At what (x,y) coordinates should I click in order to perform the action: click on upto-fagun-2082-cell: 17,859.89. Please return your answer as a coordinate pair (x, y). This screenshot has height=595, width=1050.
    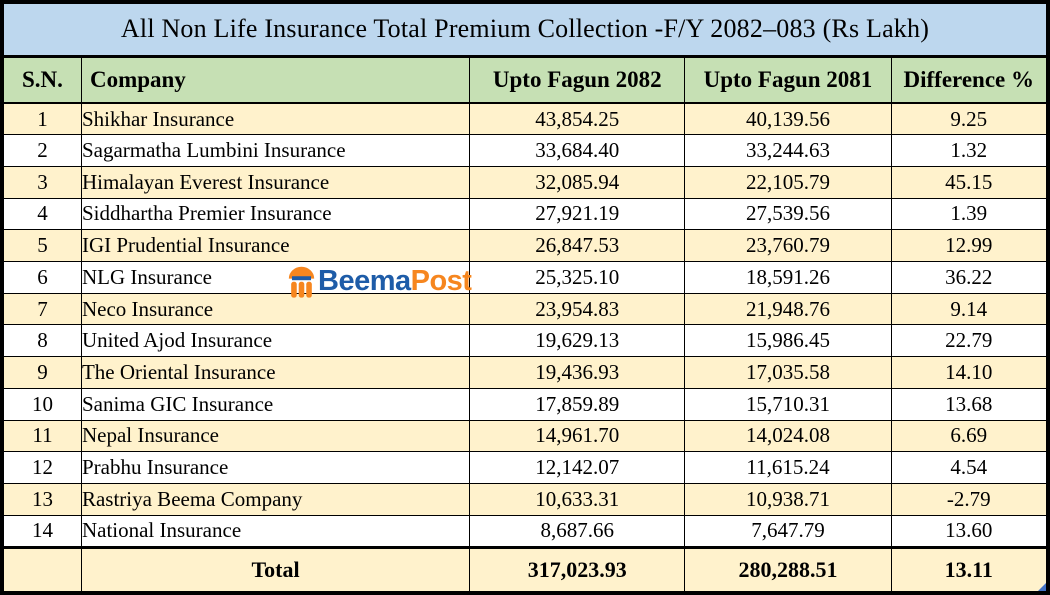
    Looking at the image, I should click on (577, 404).